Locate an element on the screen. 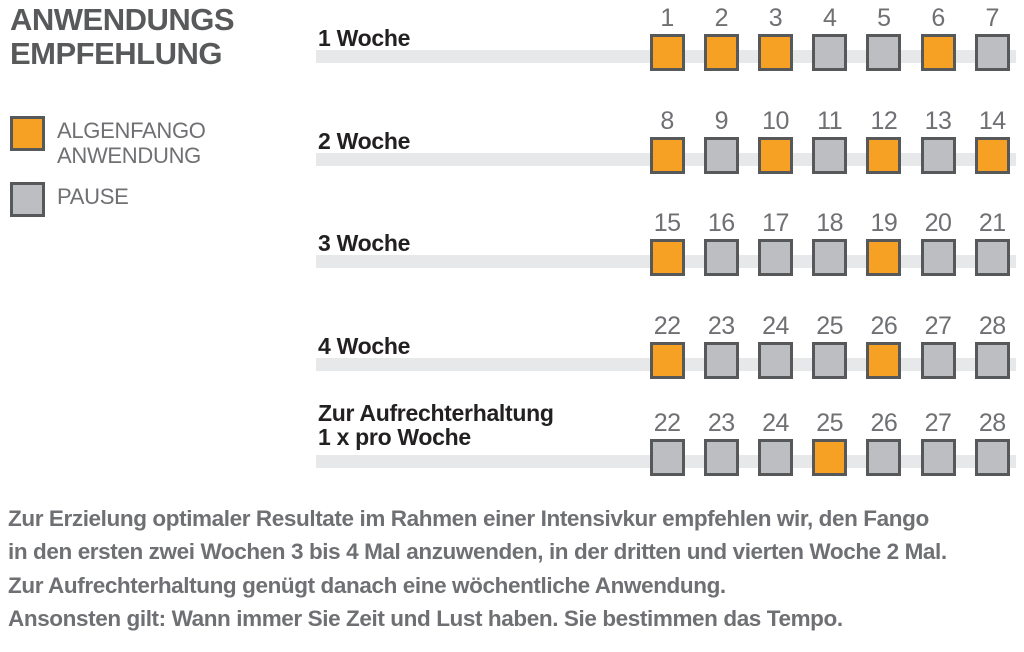  legend-label-line: PAUSE is located at coordinates (93, 196).